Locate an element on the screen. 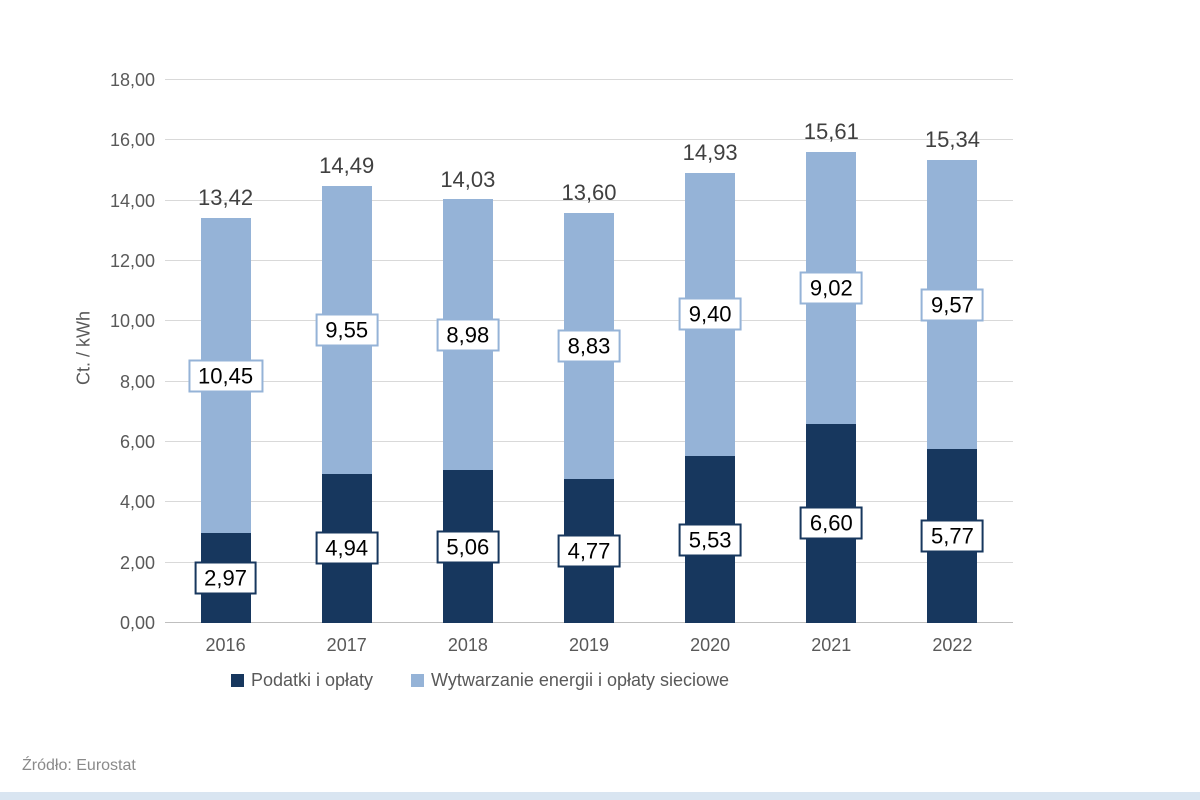  x-tick-label: 2020 is located at coordinates (710, 645).